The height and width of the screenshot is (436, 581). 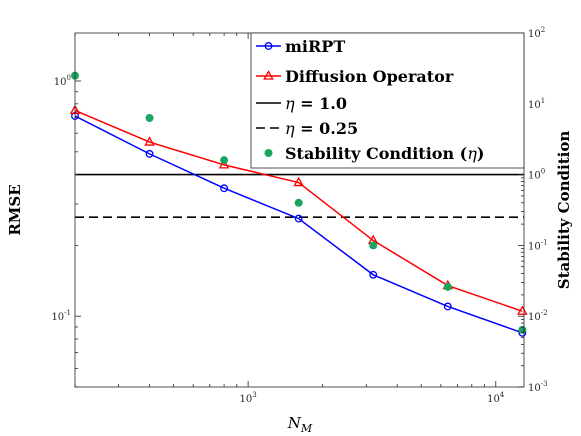 I want to click on legend-ref-label-2: η = 0.25, so click(x=321, y=128).